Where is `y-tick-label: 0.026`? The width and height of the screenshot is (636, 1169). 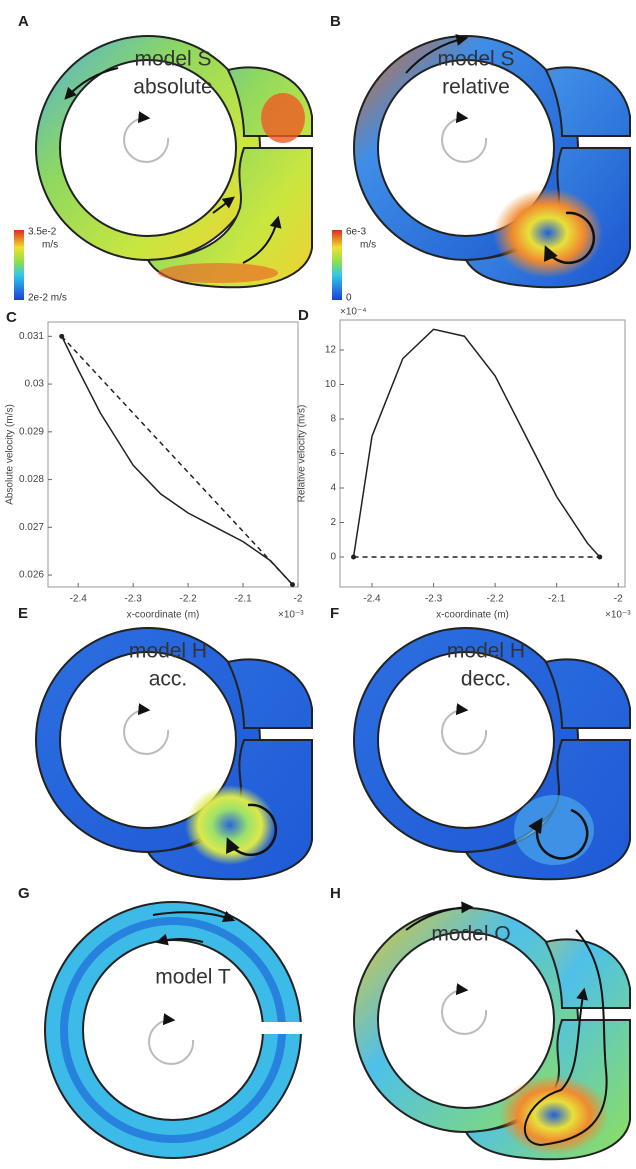 y-tick-label: 0.026 is located at coordinates (31, 575).